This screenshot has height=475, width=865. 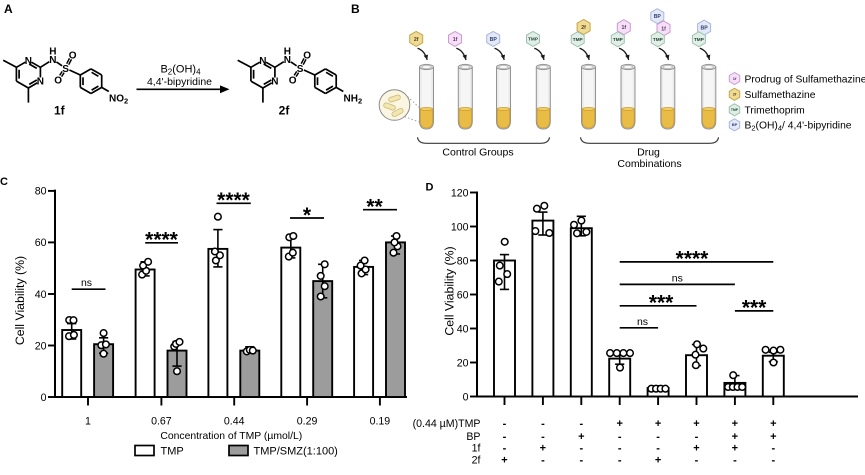 What do you see at coordinates (296, 452) in the screenshot?
I see `svg-text: TMP/SMZ(1:100)` at bounding box center [296, 452].